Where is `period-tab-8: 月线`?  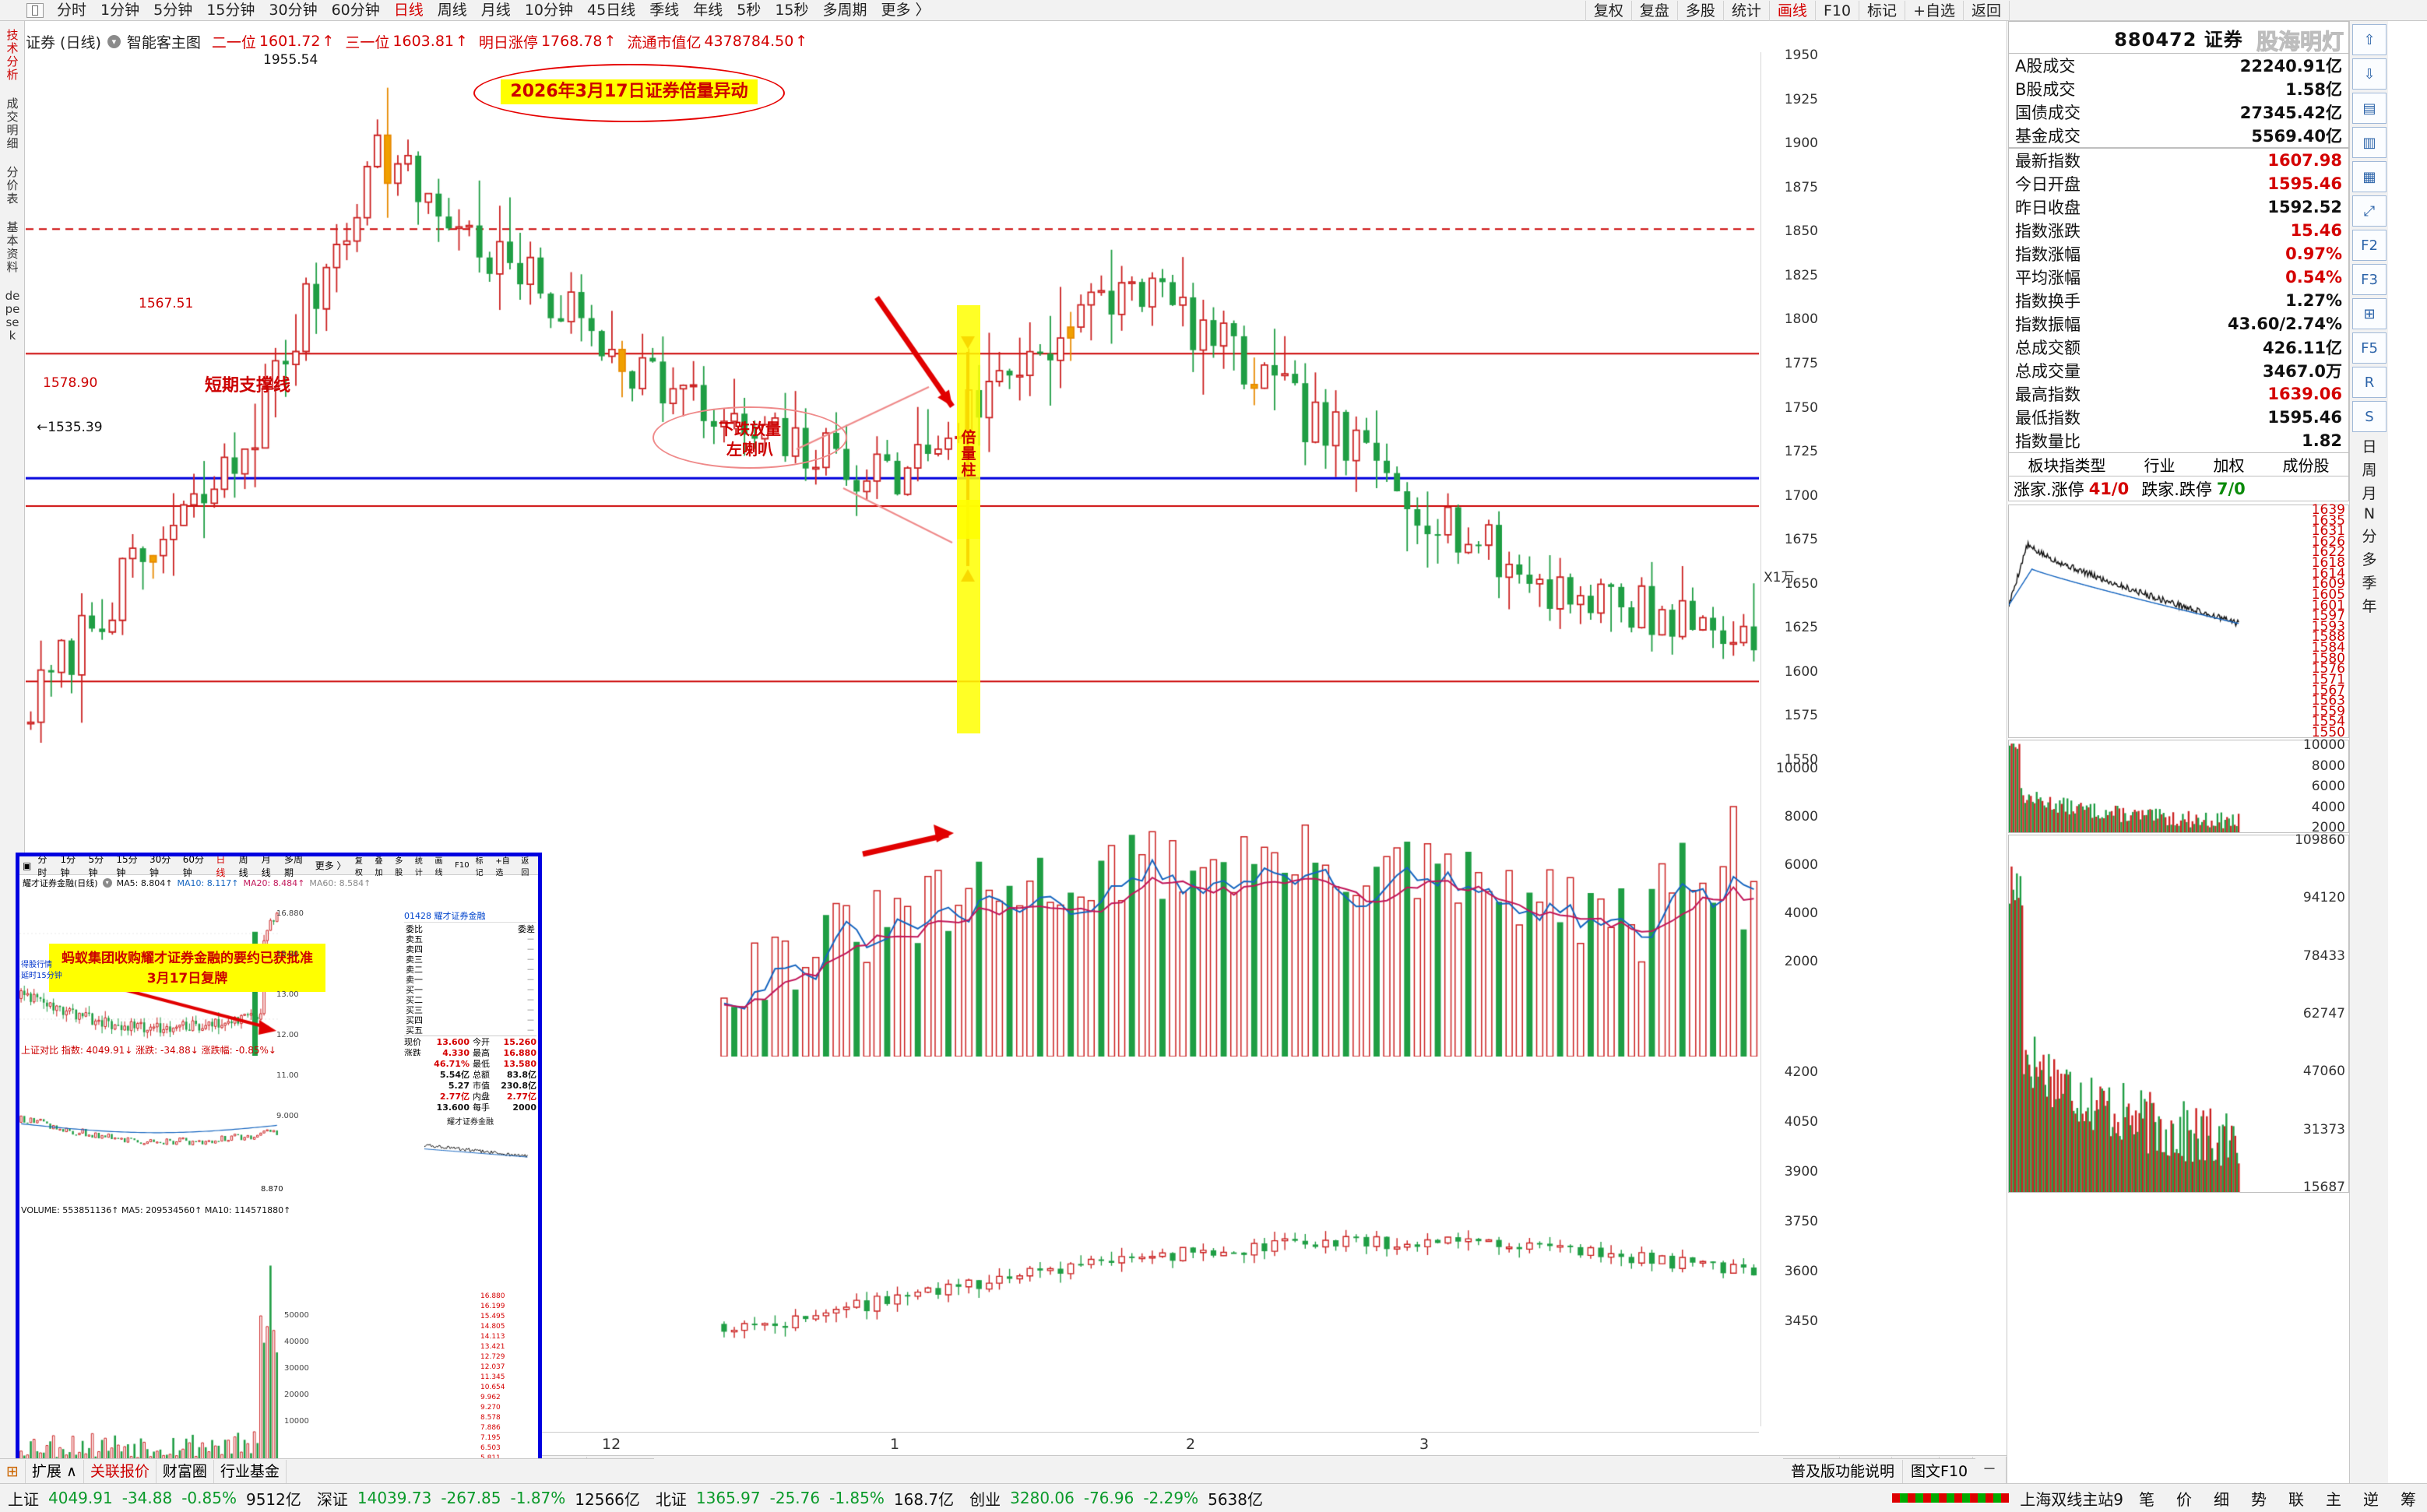 period-tab-8: 月线 is located at coordinates (495, 10).